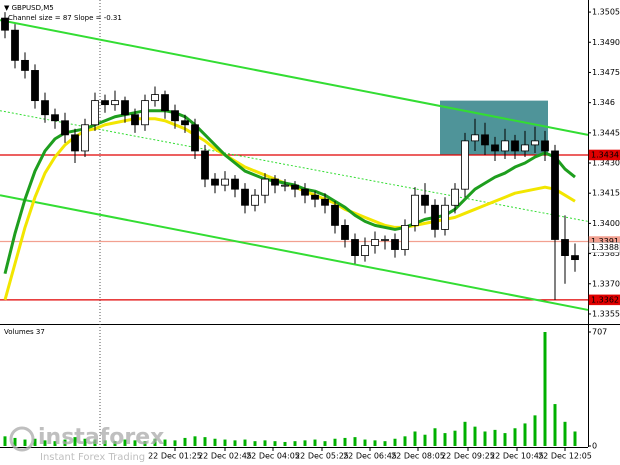  Describe the element at coordinates (33, 8) in the screenshot. I see `title-text: GBPUSD,M5` at that location.